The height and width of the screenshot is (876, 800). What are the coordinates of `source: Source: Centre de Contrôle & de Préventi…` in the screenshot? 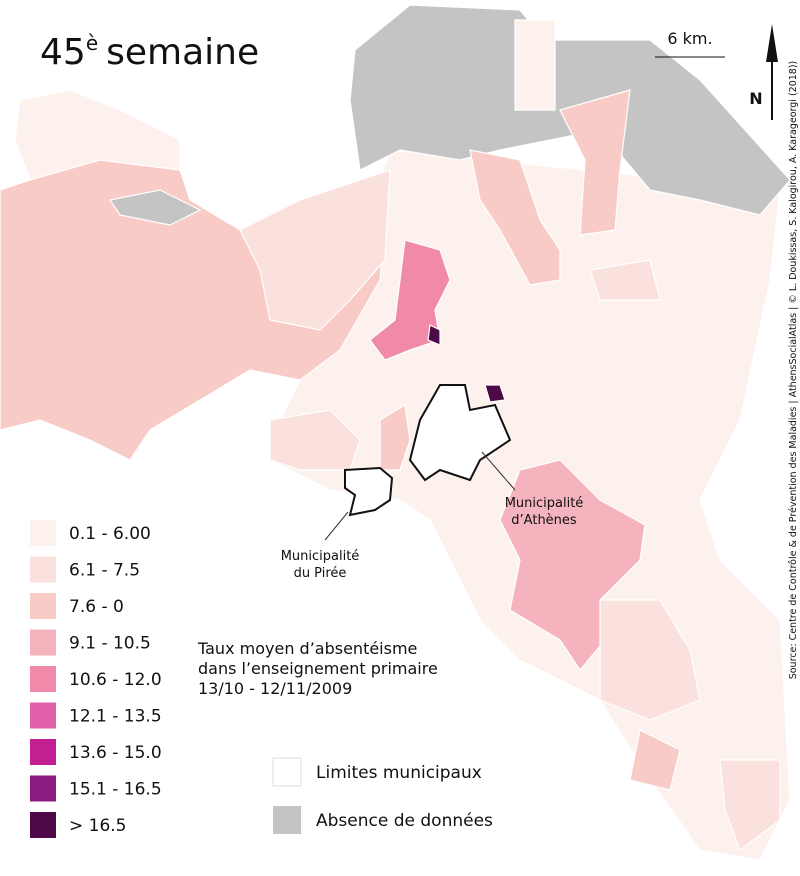 It's located at (793, 370).